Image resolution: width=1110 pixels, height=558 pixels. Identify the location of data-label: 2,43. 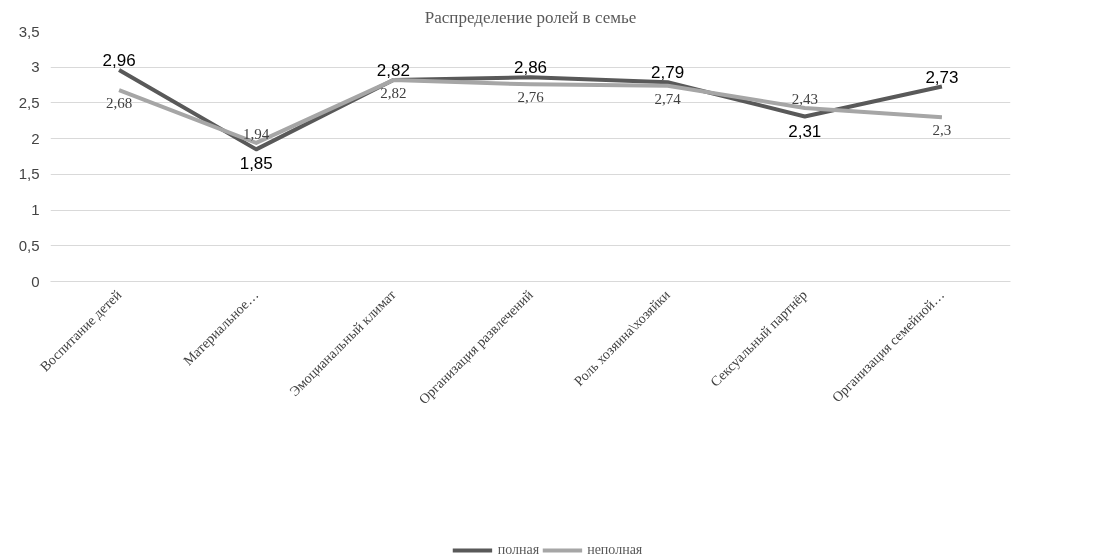
(804, 98).